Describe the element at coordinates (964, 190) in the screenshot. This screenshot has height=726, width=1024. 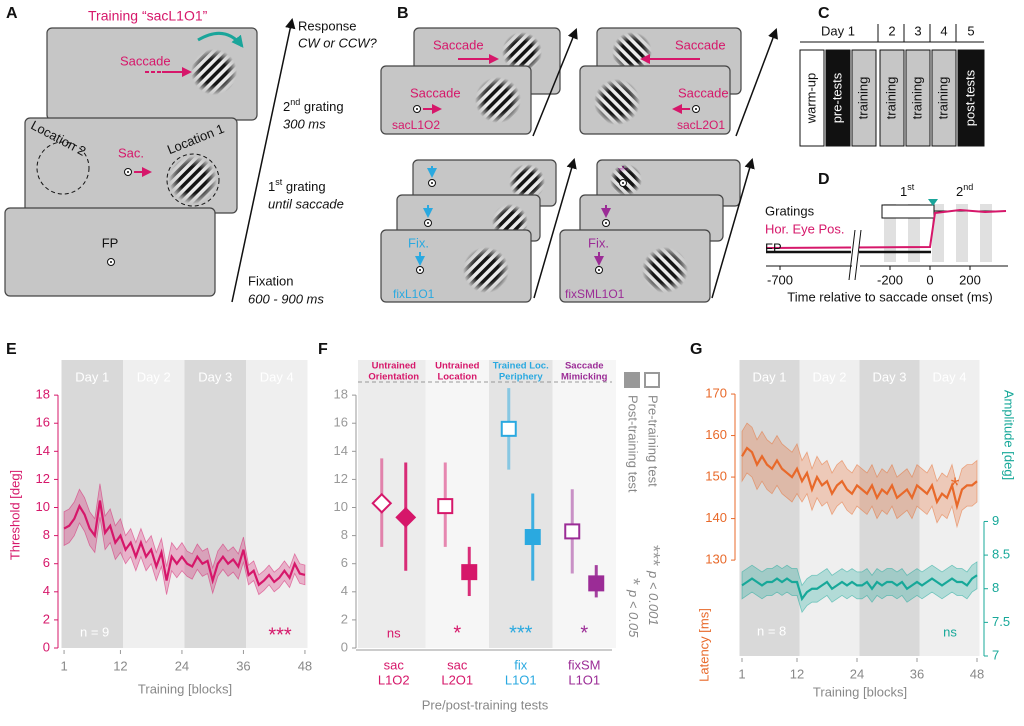
I see `grating-order: 2nd` at that location.